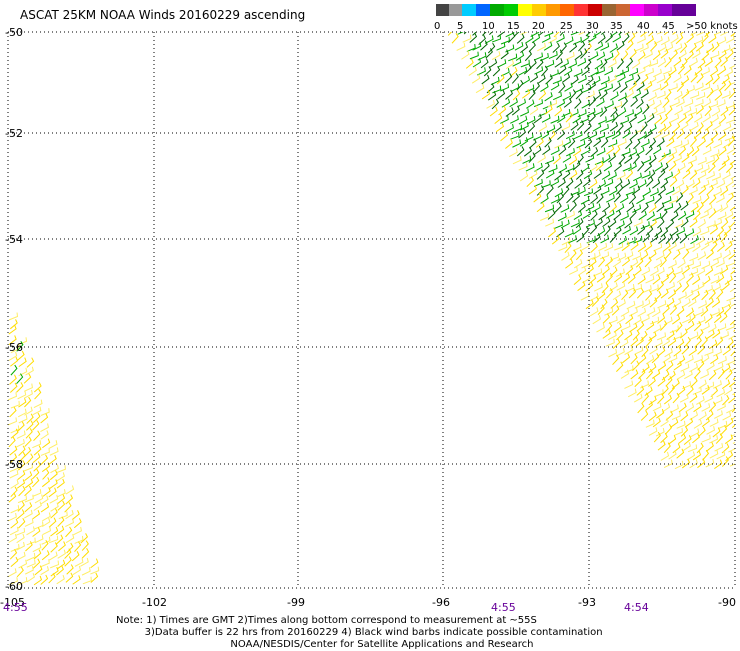  What do you see at coordinates (154, 602) in the screenshot?
I see `lon-label: -102` at bounding box center [154, 602].